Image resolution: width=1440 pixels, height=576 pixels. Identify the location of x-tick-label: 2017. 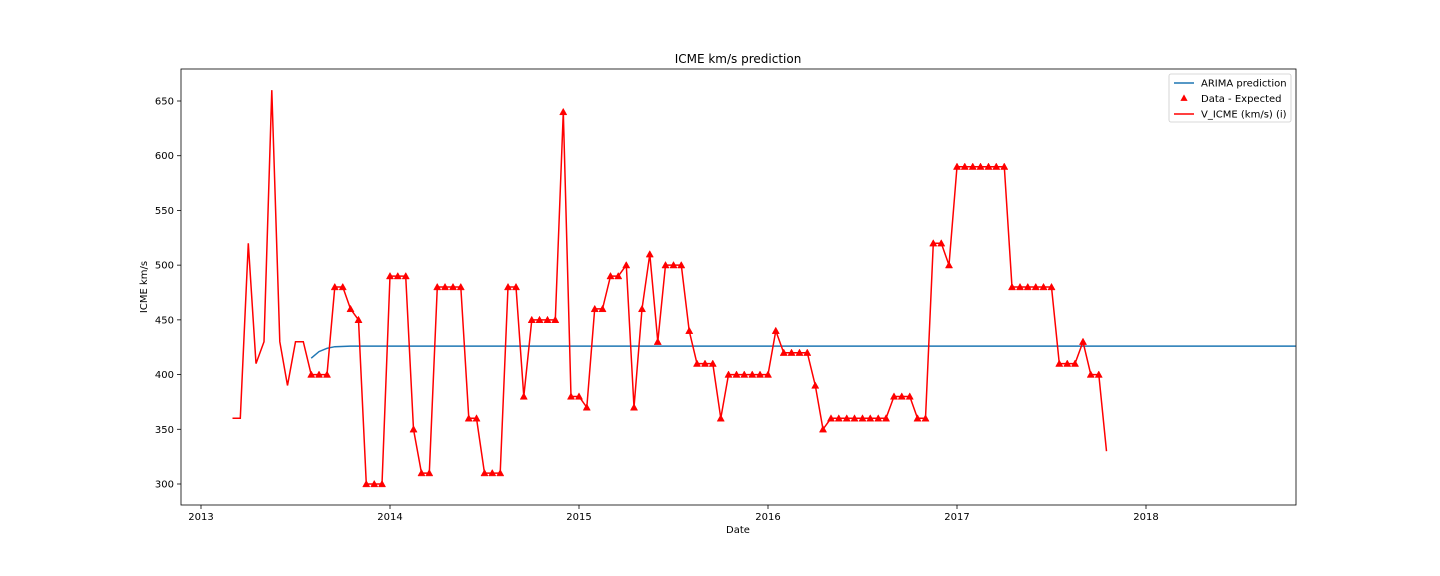
(956, 517).